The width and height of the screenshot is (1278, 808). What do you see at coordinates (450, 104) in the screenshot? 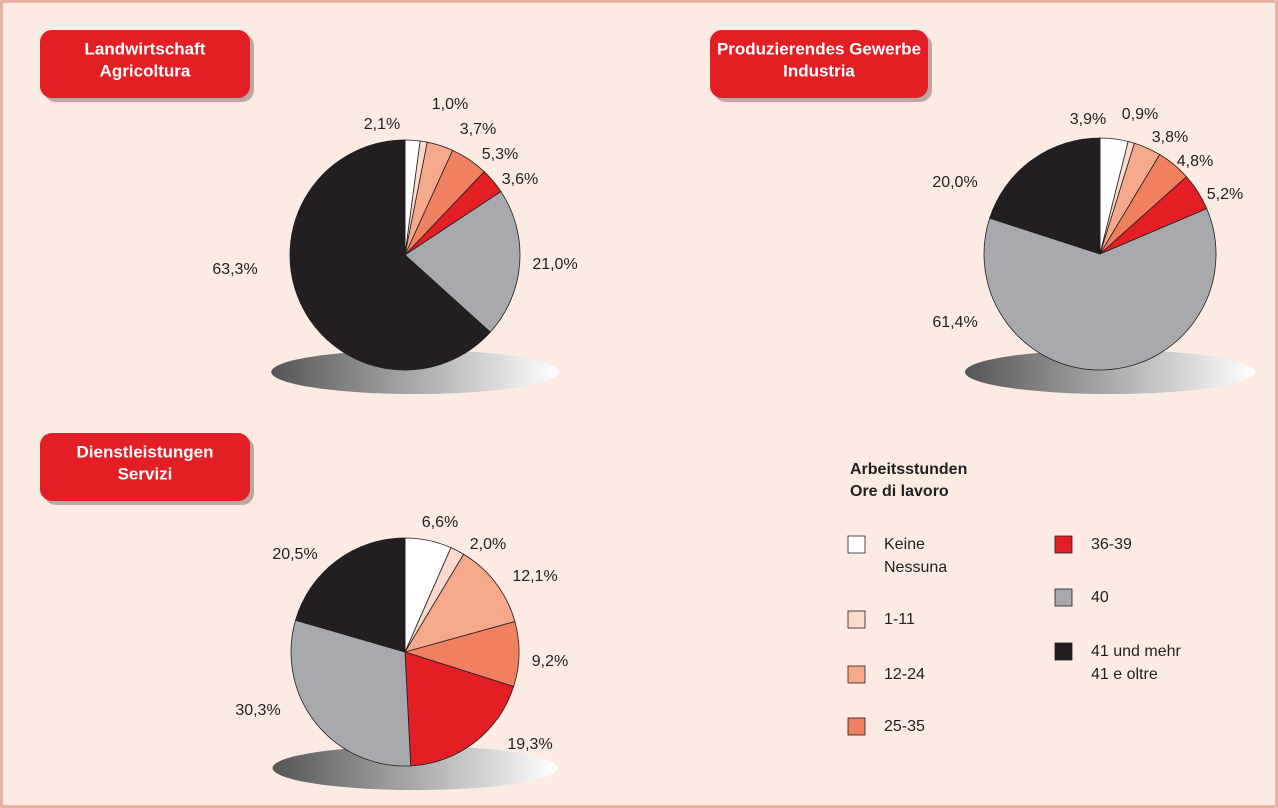
I see `value-label: 1,0%` at bounding box center [450, 104].